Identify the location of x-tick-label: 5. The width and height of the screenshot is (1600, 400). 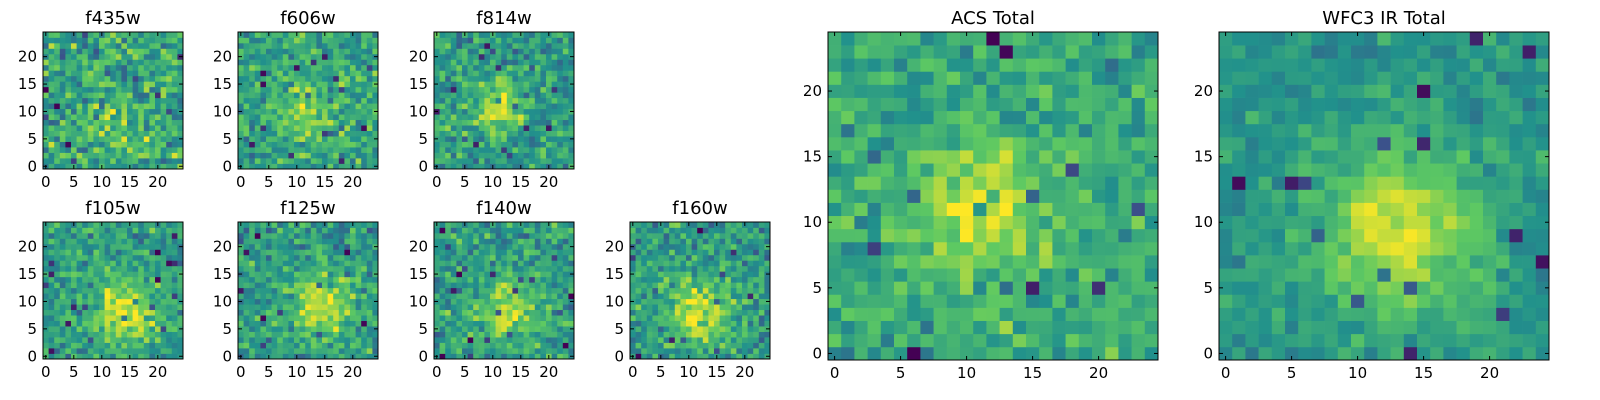
(661, 372).